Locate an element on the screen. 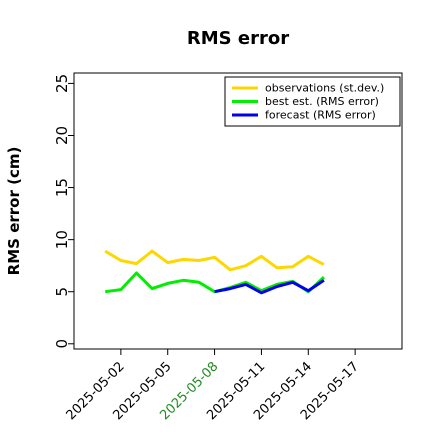  y-tick-label: 20 is located at coordinates (62, 135).